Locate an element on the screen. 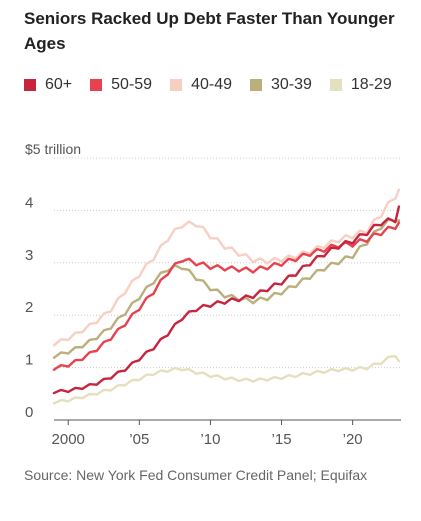 Image resolution: width=421 pixels, height=521 pixels. legend-label: 60+ is located at coordinates (59, 84).